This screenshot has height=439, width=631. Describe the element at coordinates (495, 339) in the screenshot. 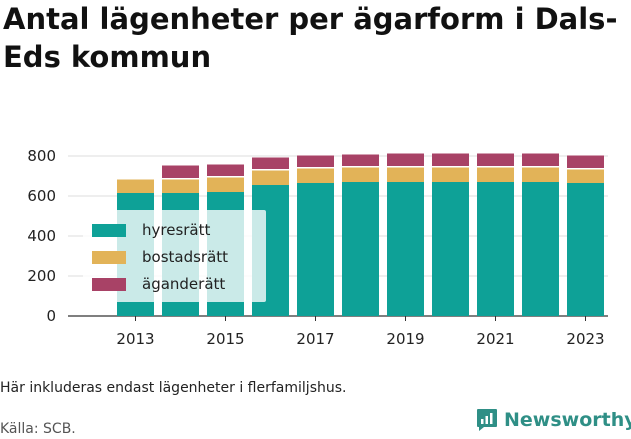

I see `x-tick-label-2021: 2021` at that location.